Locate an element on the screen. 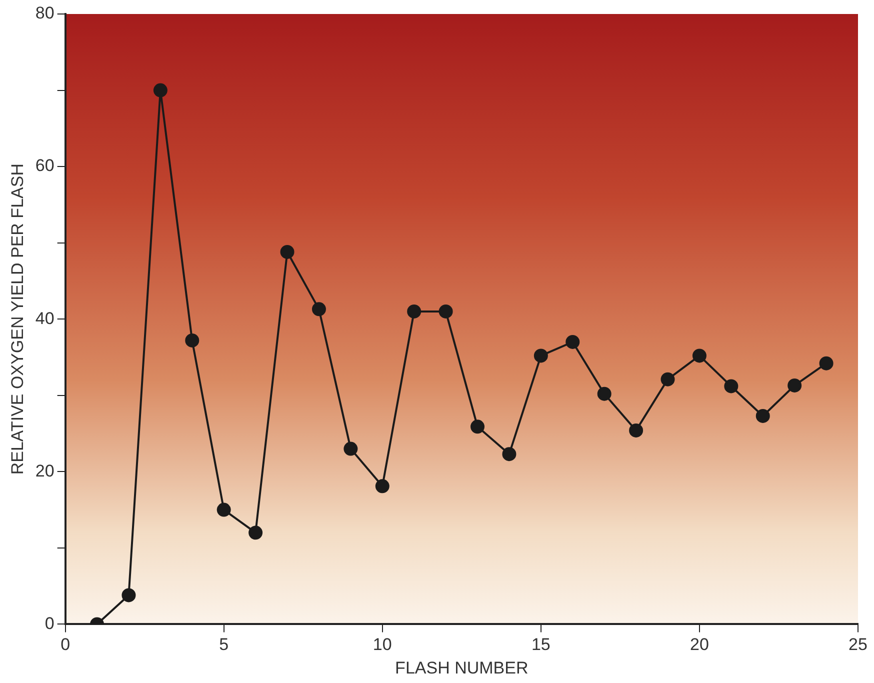 The image size is (874, 683). x-tick-label: 0 is located at coordinates (65, 644).